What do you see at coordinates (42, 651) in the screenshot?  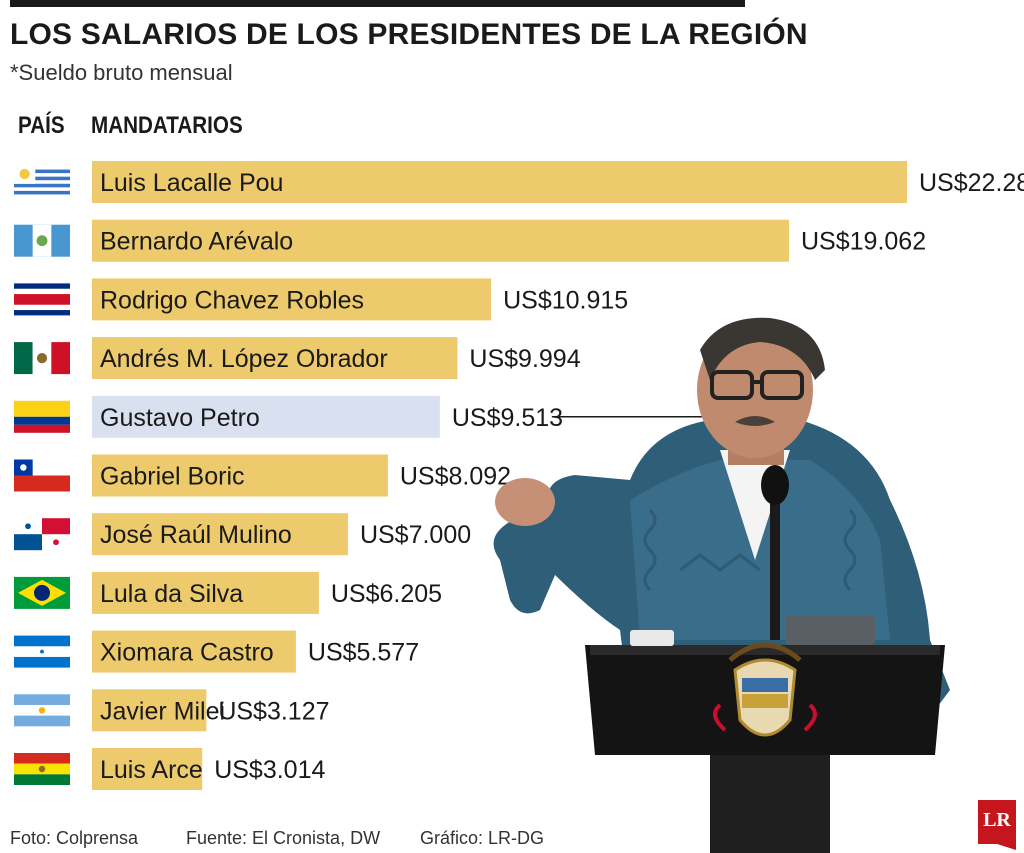 I see `flag-honduras-icon` at bounding box center [42, 651].